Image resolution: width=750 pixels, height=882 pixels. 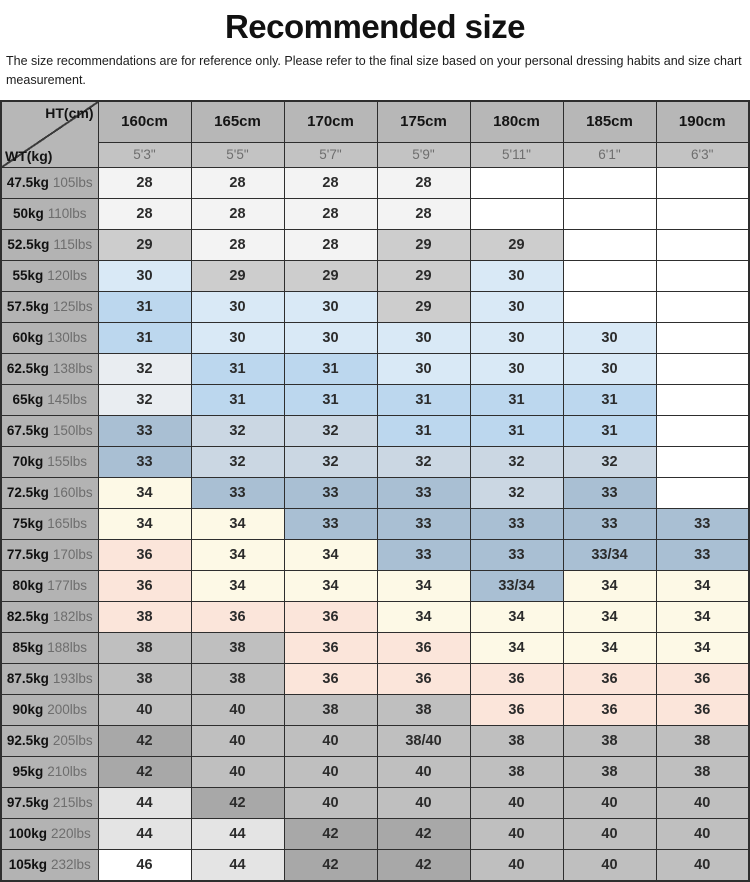 I want to click on weight-kg: 97.5kg, so click(x=27, y=802).